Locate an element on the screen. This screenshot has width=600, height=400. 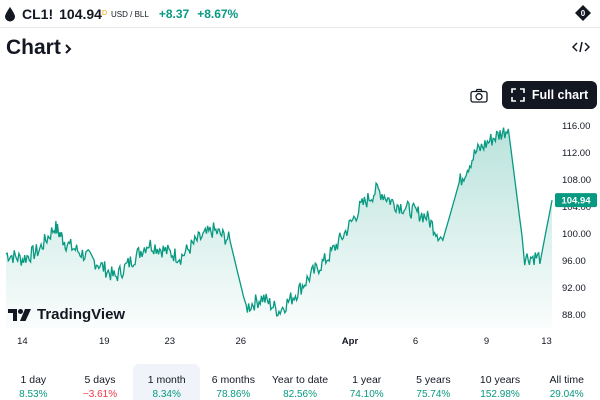
range-label: 6 months is located at coordinates (233, 380).